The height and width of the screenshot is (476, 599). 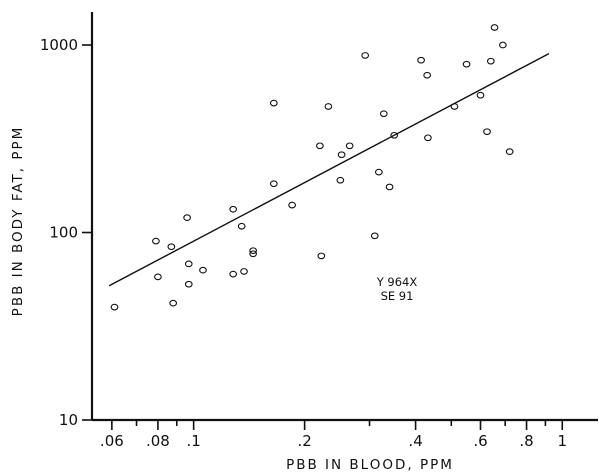 I want to click on y-tick-label: 100, so click(x=63, y=233).